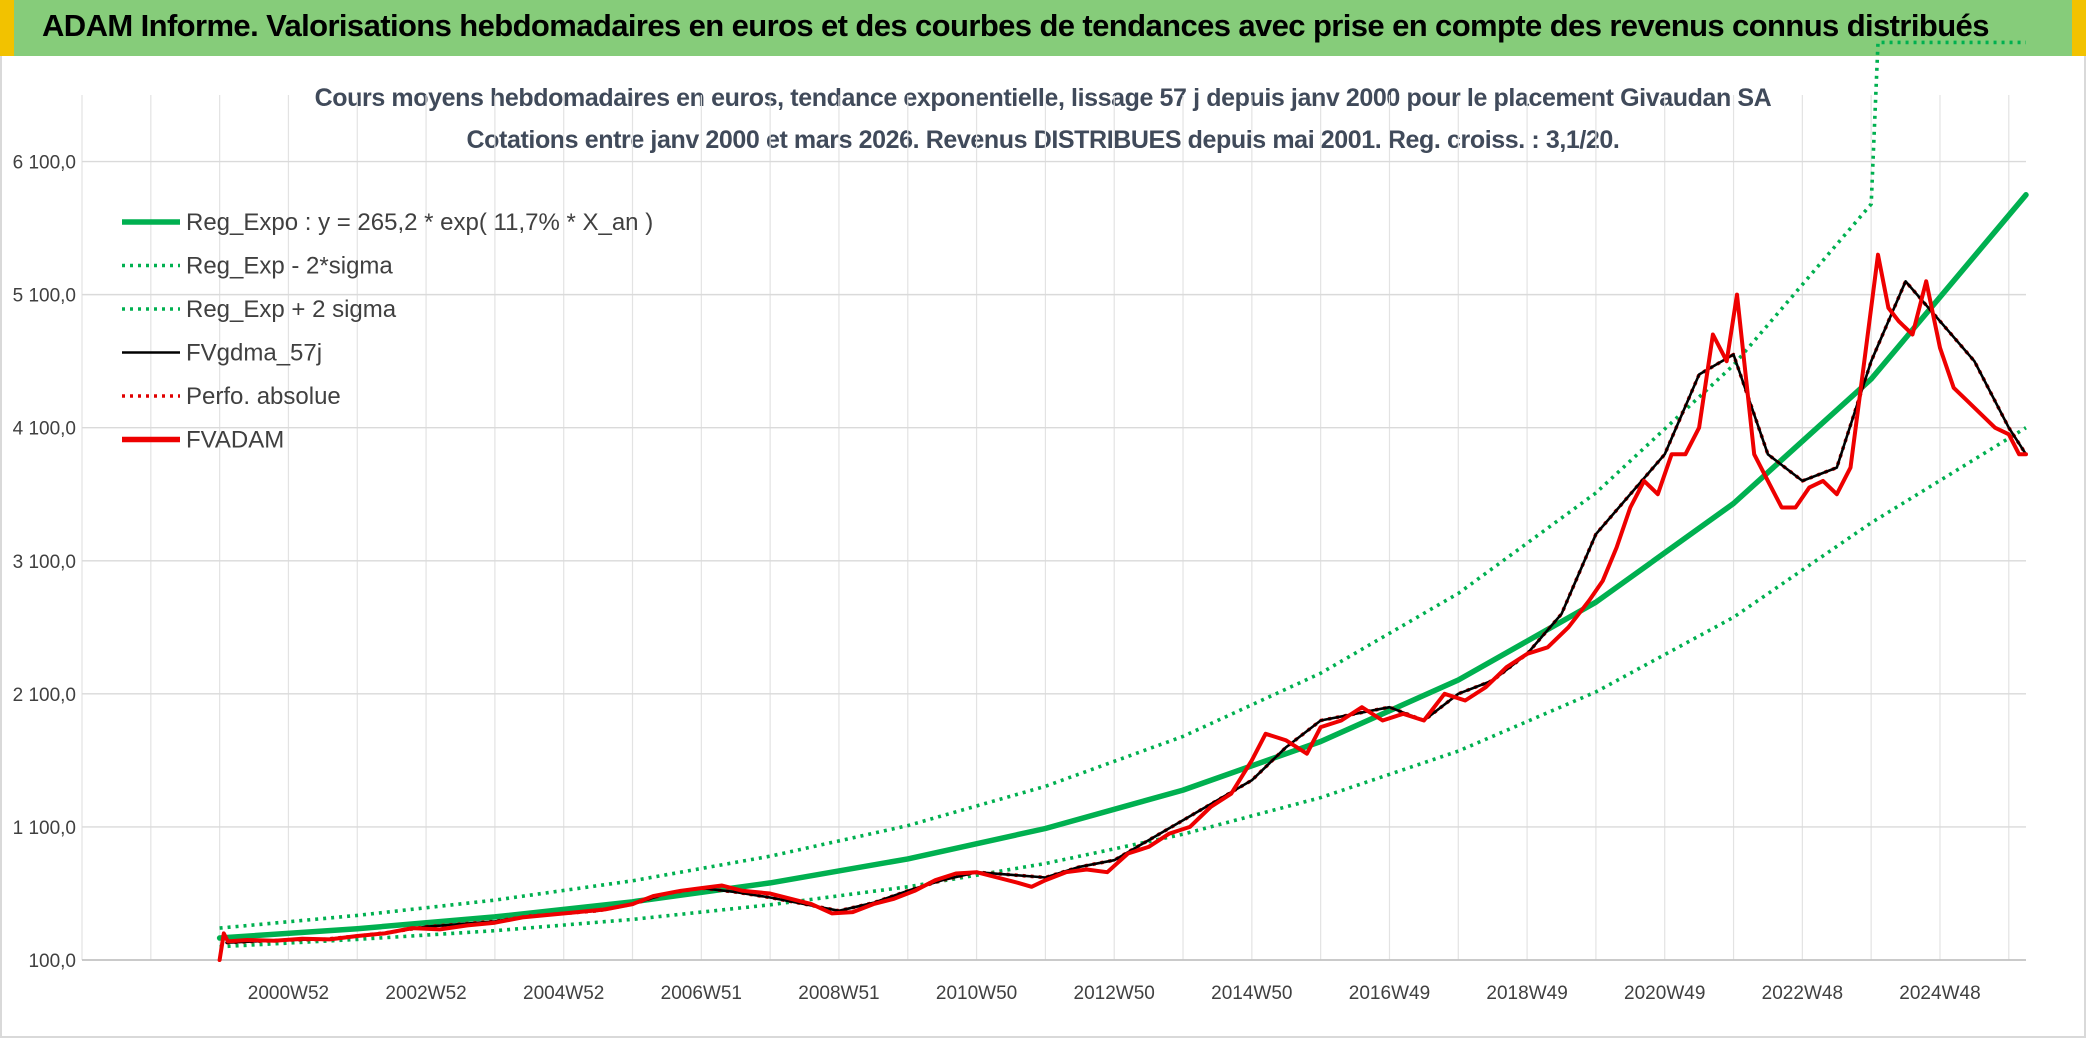 The width and height of the screenshot is (2086, 1038). Describe the element at coordinates (425, 993) in the screenshot. I see `x-tick-label: 2002W52` at that location.